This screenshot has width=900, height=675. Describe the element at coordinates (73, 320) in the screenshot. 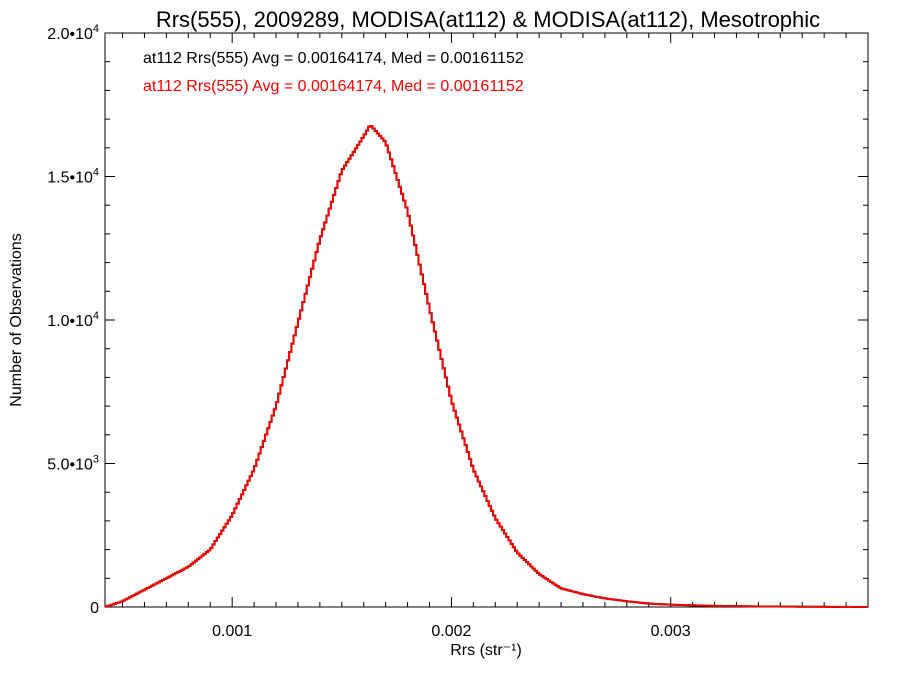

I see `y-tick-label: 1.0•104` at that location.